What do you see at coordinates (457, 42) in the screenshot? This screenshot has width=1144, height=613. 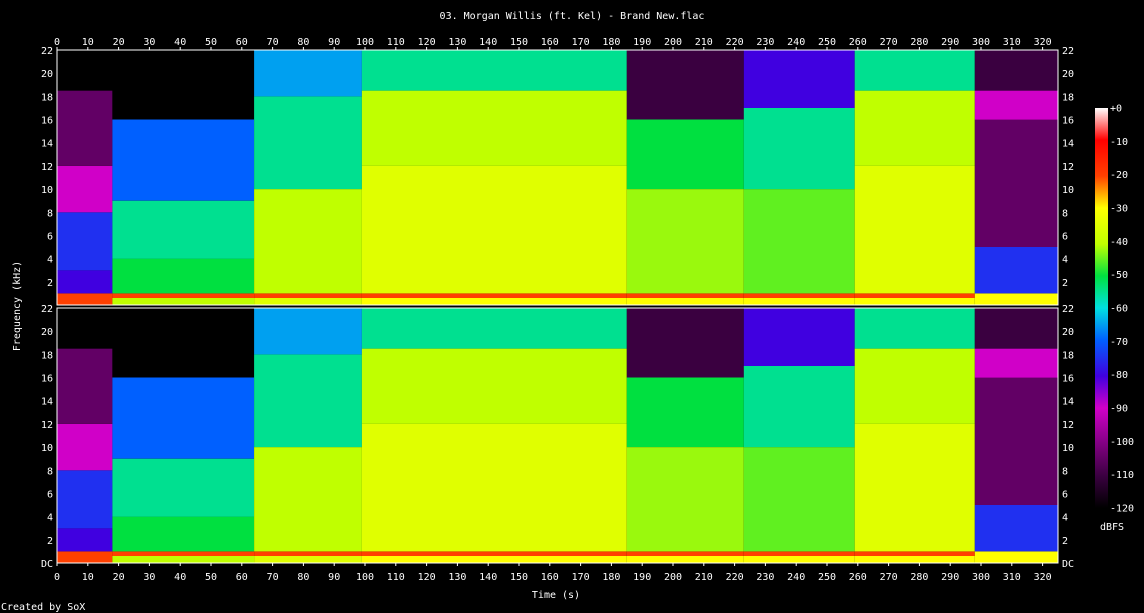 I see `x-tick-label: 130` at bounding box center [457, 42].